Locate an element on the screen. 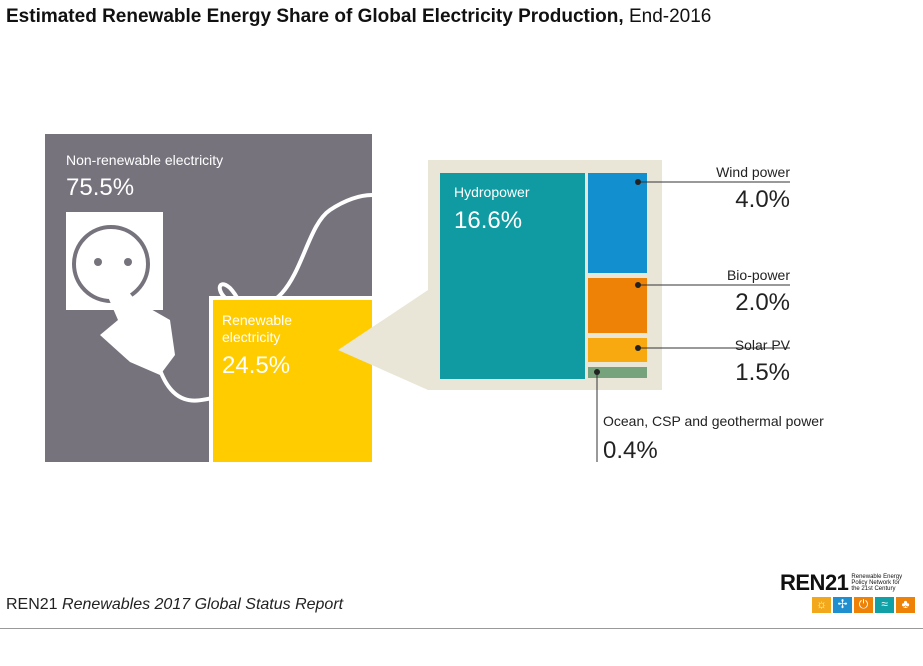 The width and height of the screenshot is (923, 666). renewable-value: 24.5% is located at coordinates (256, 365).